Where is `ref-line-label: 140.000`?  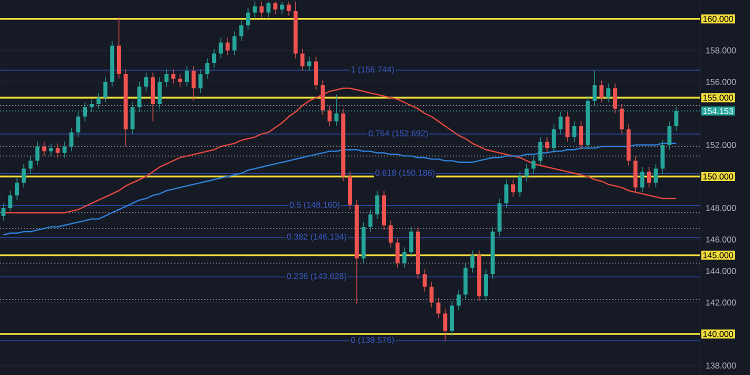
ref-line-label: 140.000 is located at coordinates (718, 334).